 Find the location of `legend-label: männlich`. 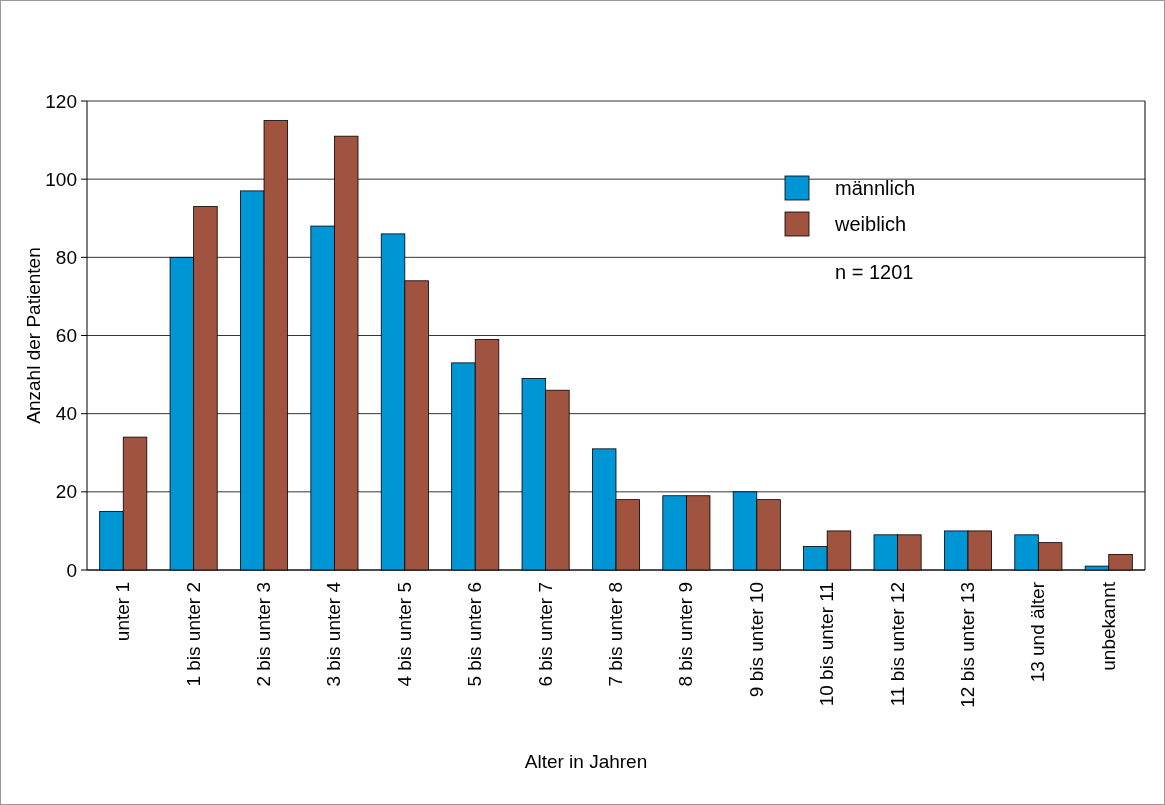

legend-label: männlich is located at coordinates (875, 188).